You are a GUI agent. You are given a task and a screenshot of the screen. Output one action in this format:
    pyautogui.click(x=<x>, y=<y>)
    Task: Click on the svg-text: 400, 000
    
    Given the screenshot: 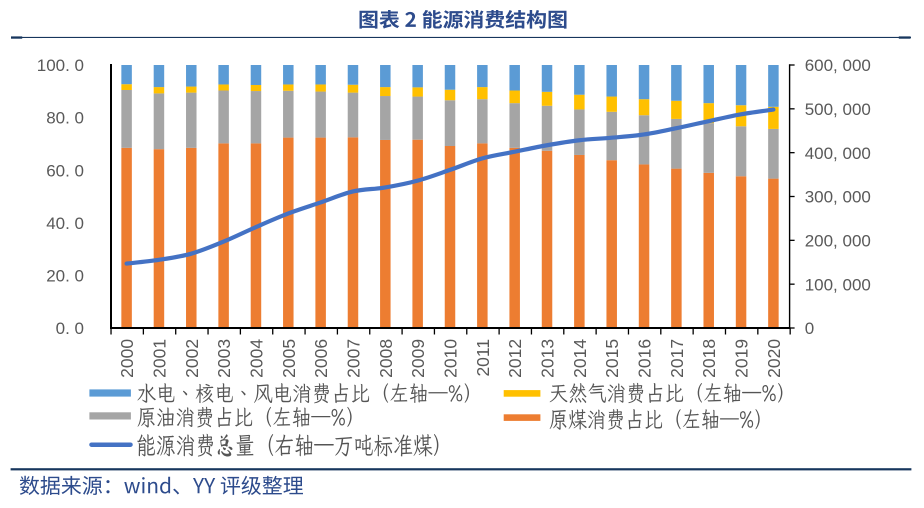 What is the action you would take?
    pyautogui.click(x=838, y=153)
    